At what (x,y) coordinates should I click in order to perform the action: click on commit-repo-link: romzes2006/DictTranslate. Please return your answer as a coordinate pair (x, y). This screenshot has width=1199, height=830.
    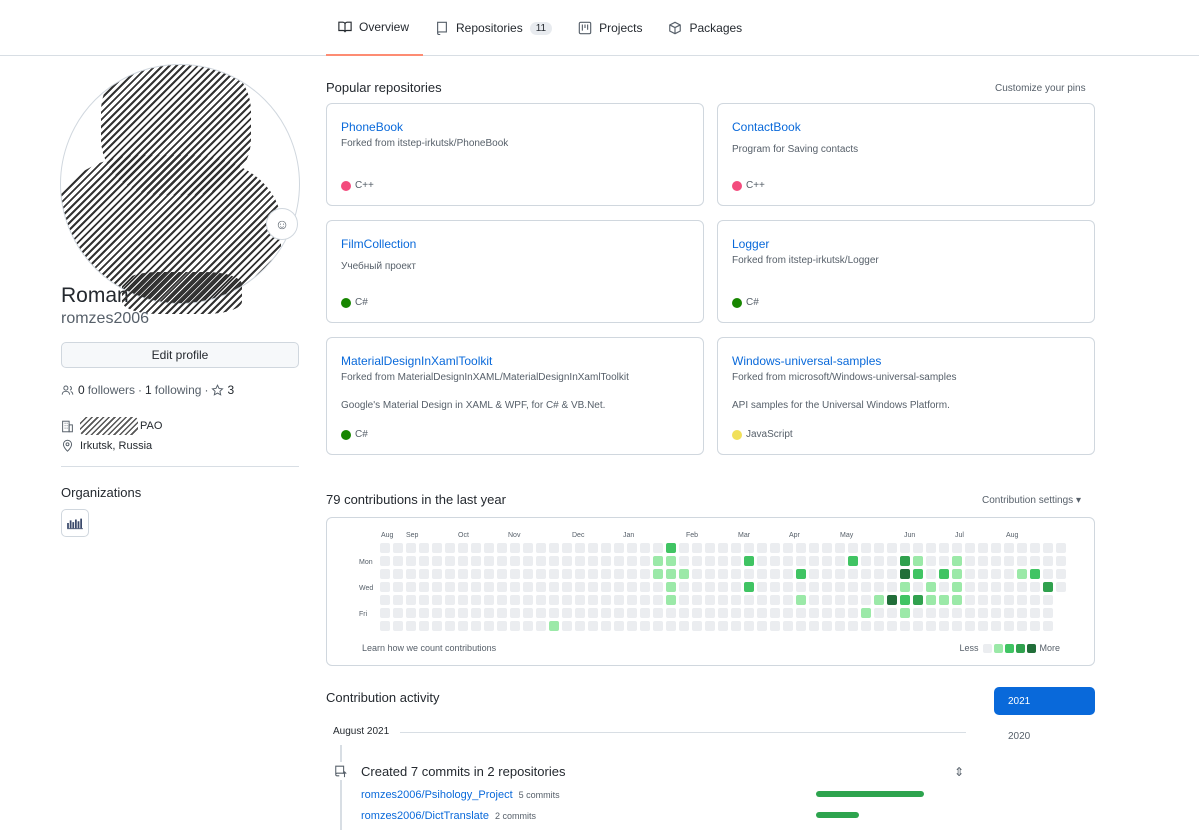
    Looking at the image, I should click on (425, 816).